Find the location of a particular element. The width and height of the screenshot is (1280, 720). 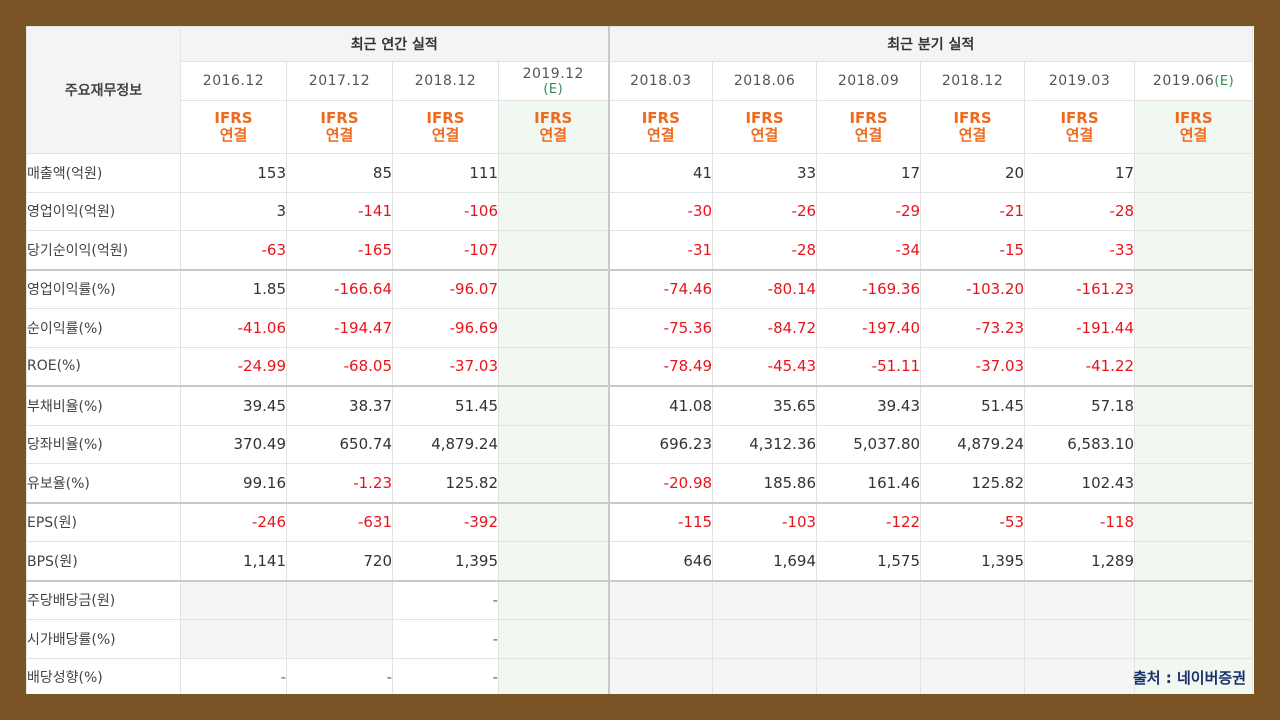

table-cell: -68.05 is located at coordinates (339, 366).